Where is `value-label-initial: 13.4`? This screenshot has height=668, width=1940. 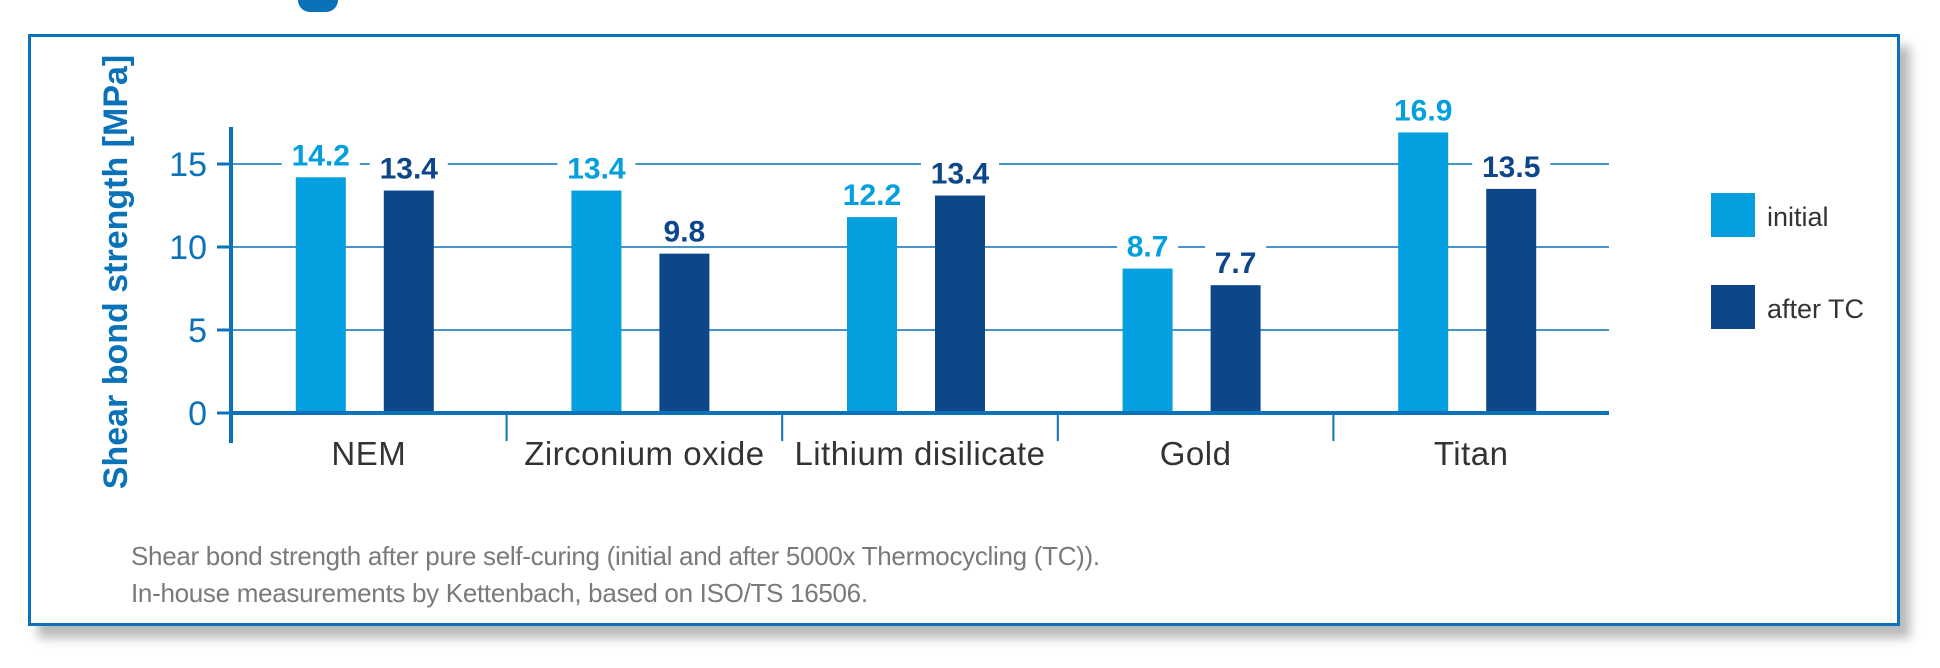
value-label-initial: 13.4 is located at coordinates (596, 169).